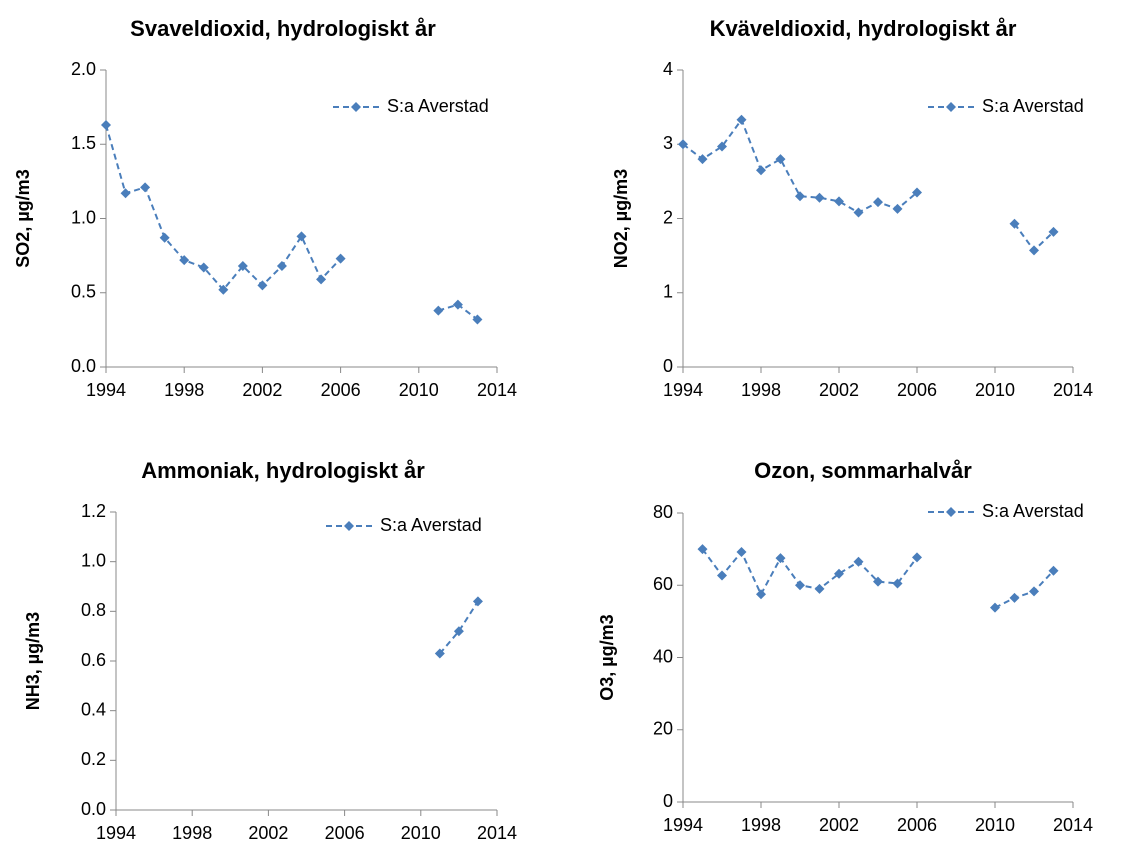  Describe the element at coordinates (668, 292) in the screenshot. I see `y-tick-label: 1` at that location.